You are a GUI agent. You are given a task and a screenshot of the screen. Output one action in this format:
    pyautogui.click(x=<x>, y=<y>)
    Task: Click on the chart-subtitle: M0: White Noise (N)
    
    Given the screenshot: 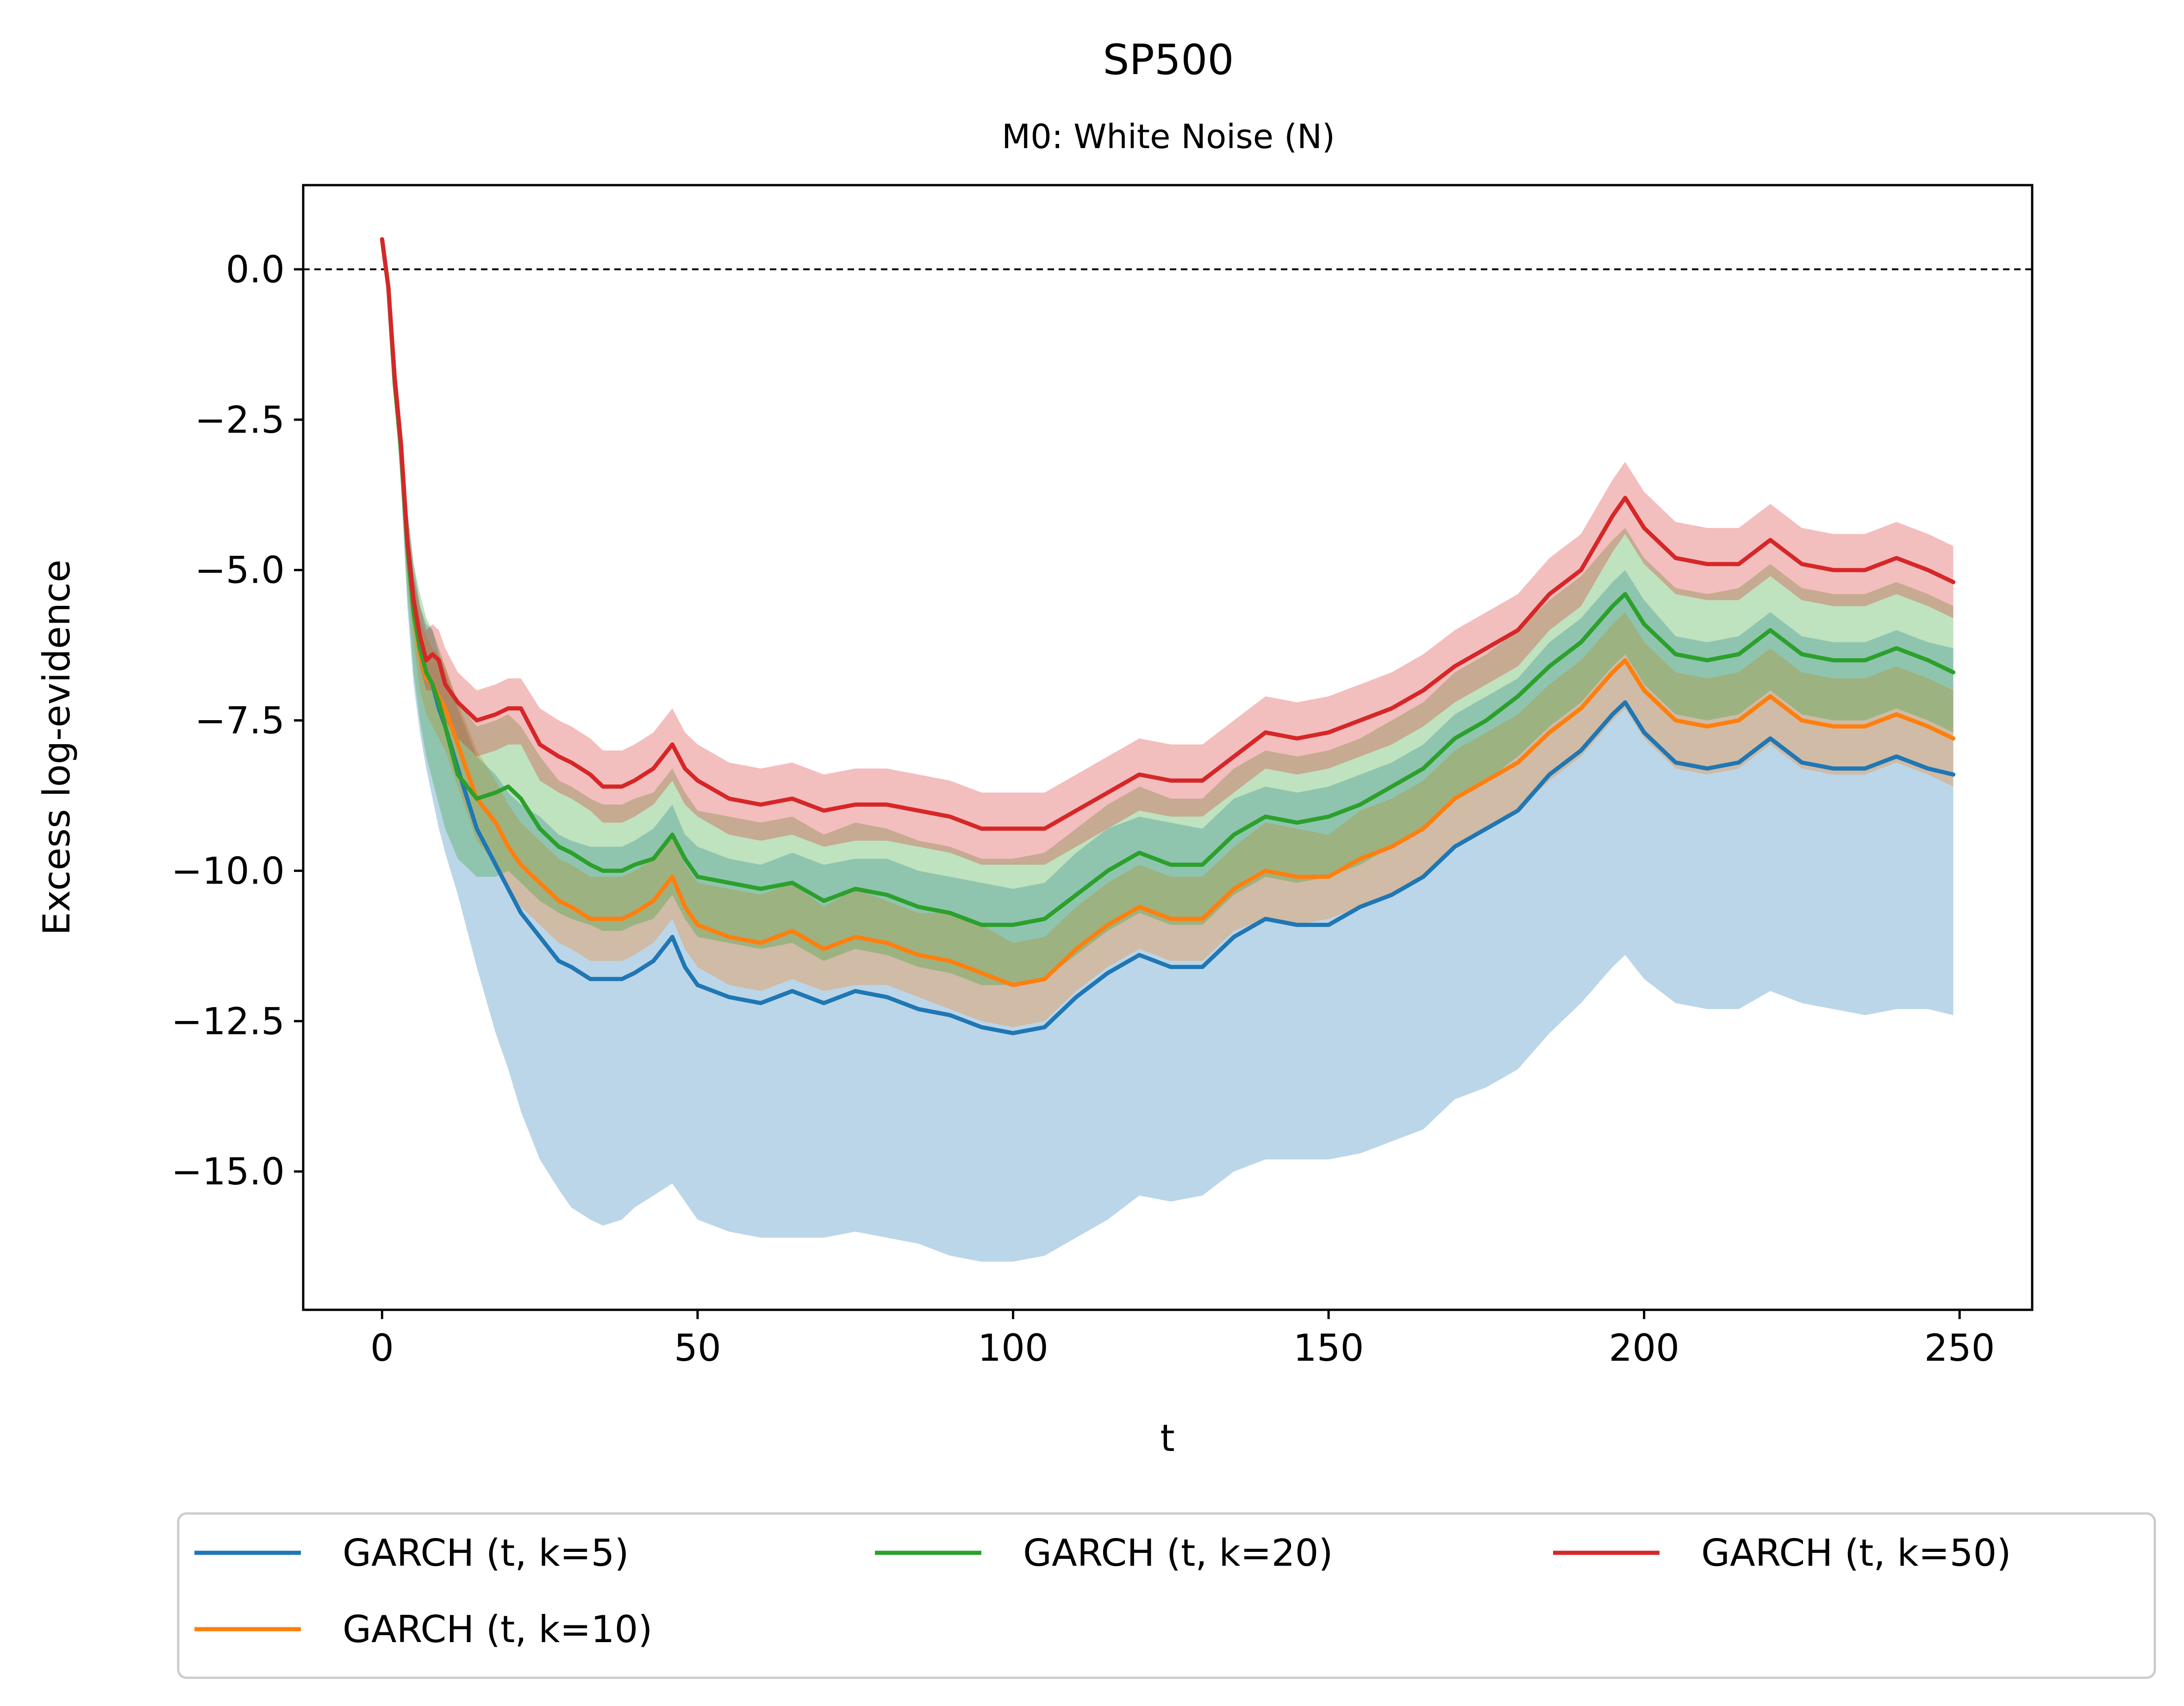 What is the action you would take?
    pyautogui.click(x=1168, y=136)
    